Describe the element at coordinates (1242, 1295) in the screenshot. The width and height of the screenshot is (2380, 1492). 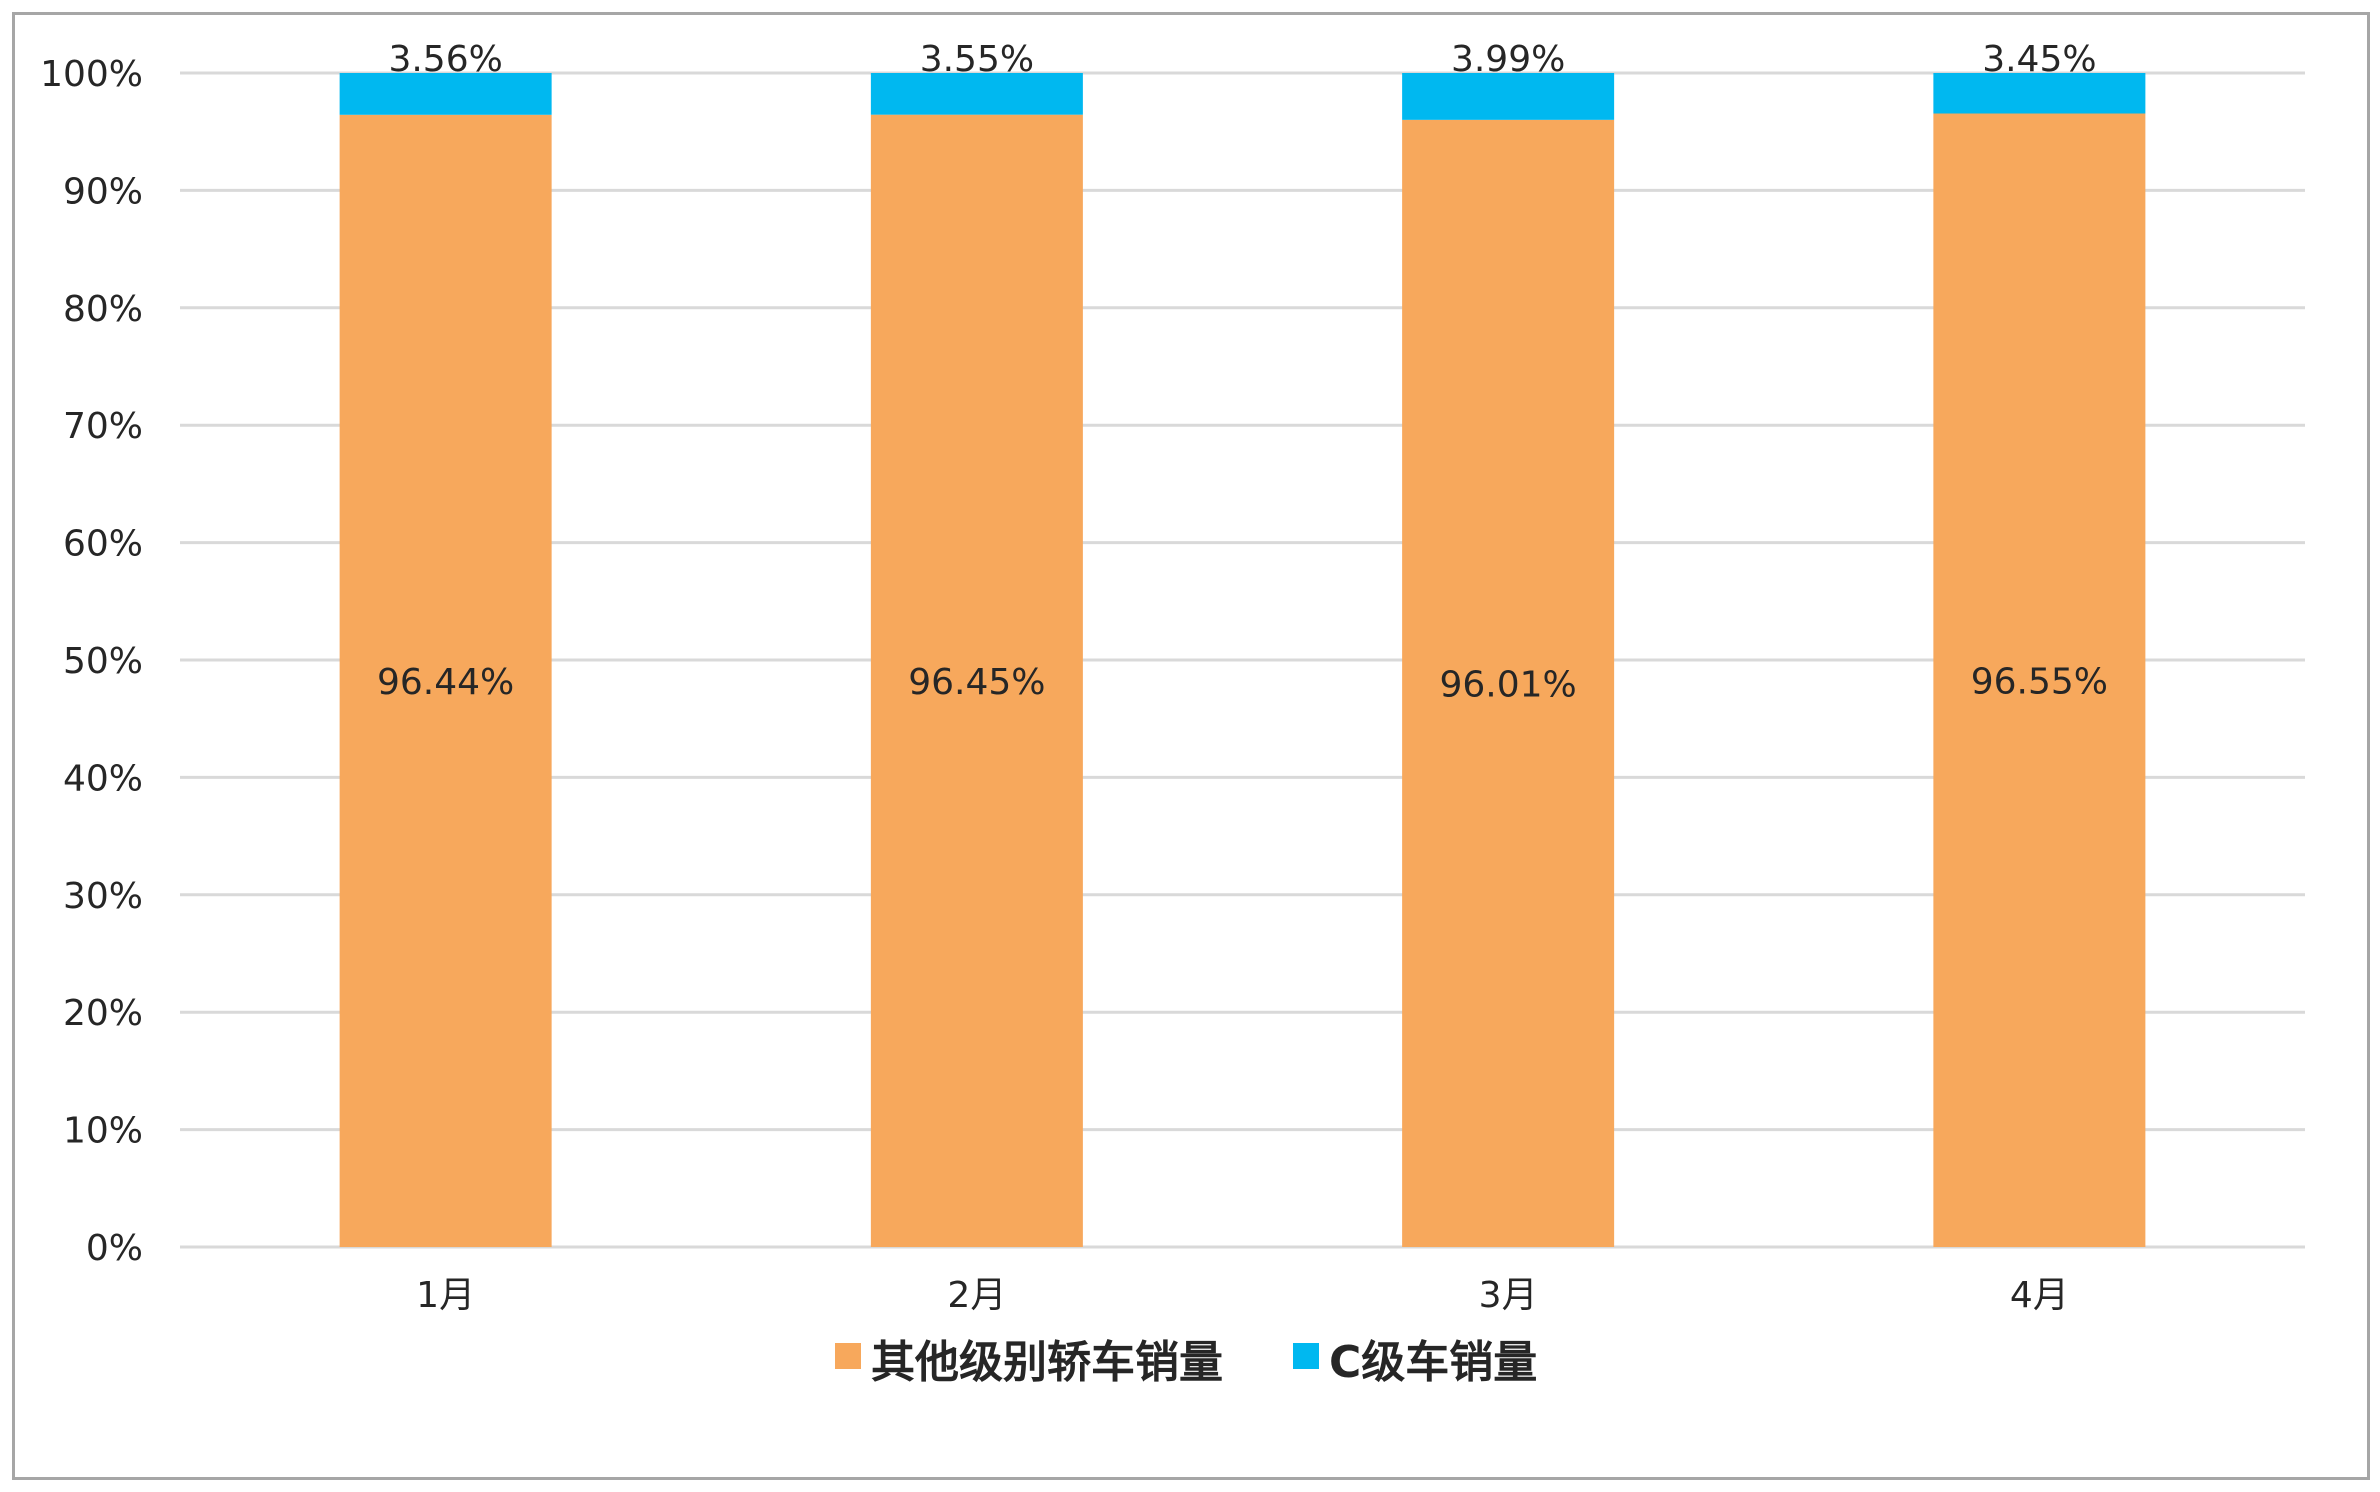
I see `x-axis-tick-labels: 1月 2月 3月 4月` at that location.